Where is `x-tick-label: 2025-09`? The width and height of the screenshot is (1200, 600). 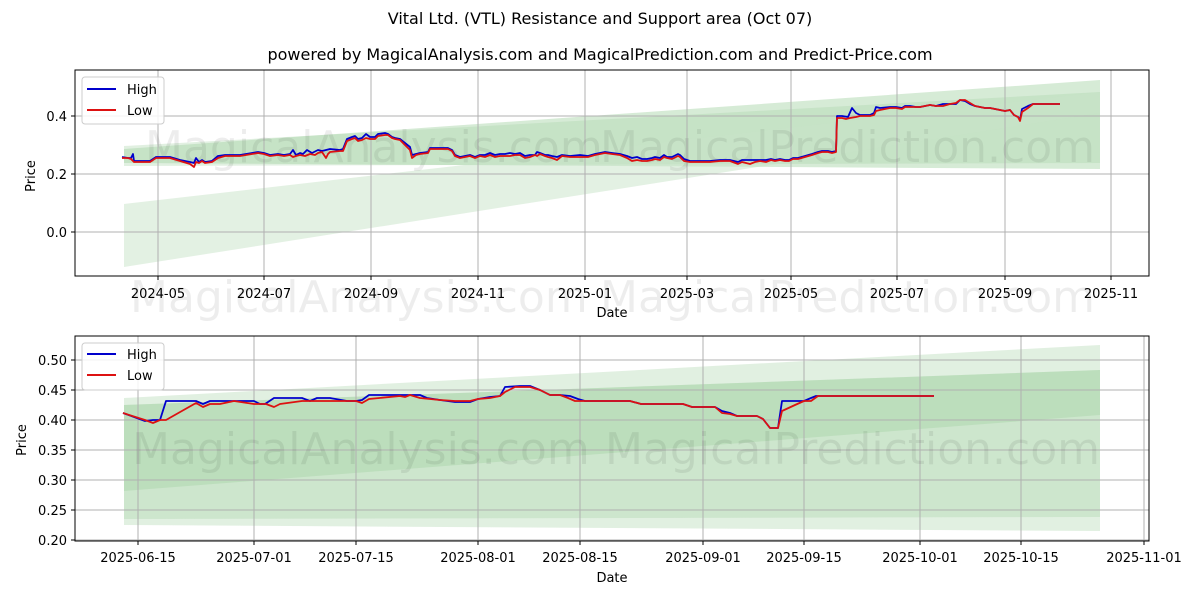
x-tick-label: 2025-09 is located at coordinates (1005, 294).